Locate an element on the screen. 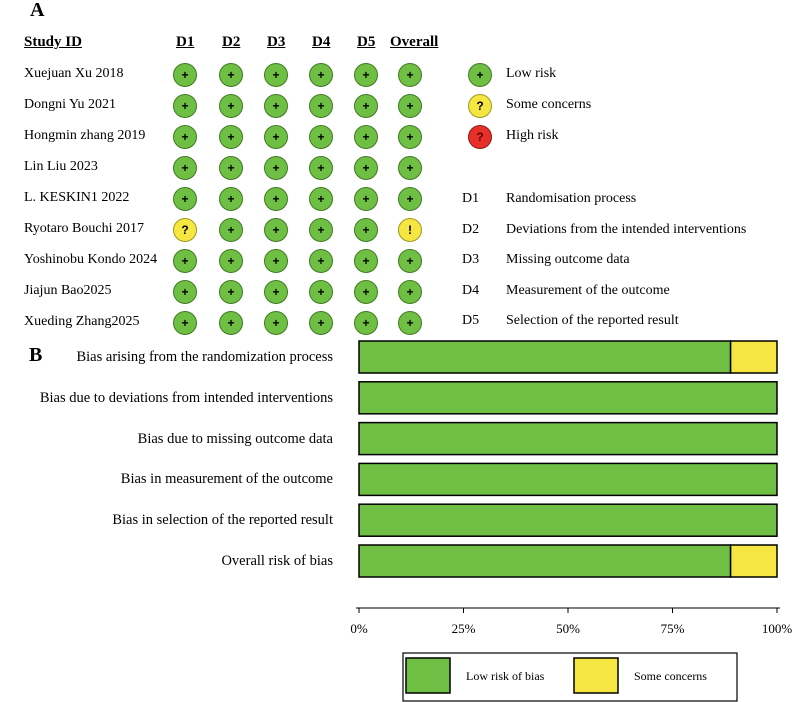  study-name: Lin Liu 2023 is located at coordinates (61, 166).